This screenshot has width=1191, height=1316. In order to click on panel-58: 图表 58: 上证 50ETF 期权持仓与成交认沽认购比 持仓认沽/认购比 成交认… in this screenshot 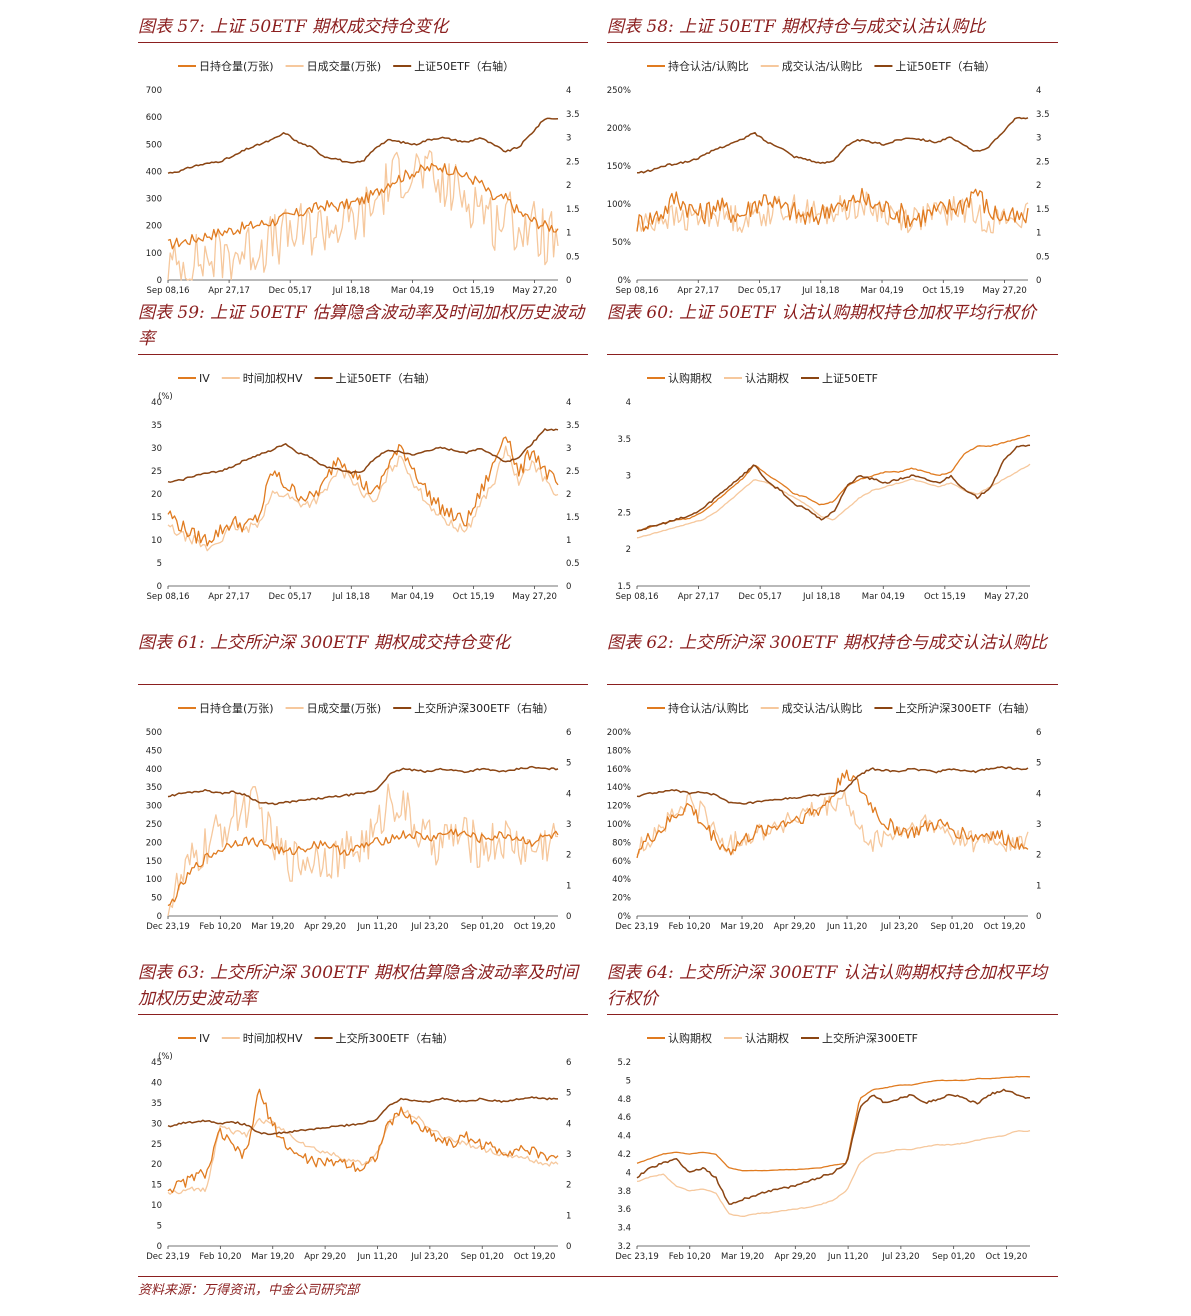, I will do `click(832, 155)`.